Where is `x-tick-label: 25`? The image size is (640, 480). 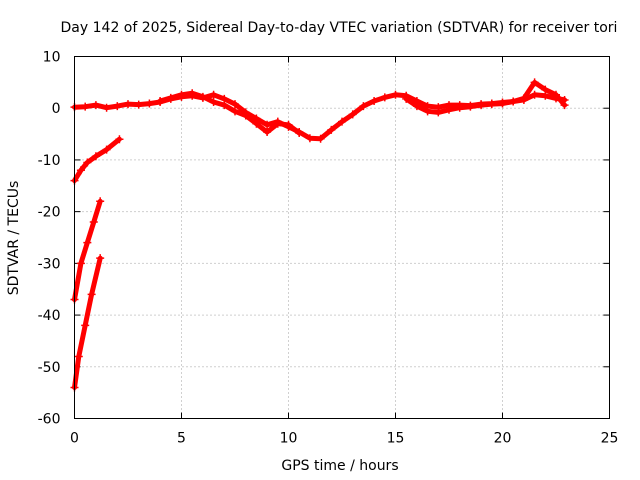 x-tick-label: 25 is located at coordinates (610, 439).